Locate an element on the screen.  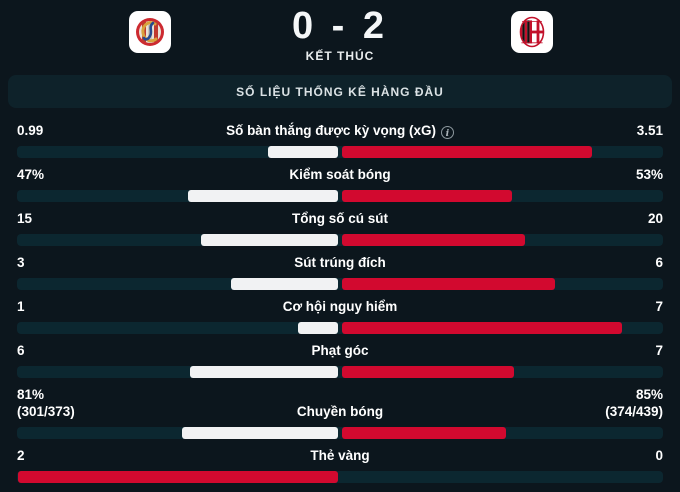
stat-header: 3 Sút trúng đíchi 6 is located at coordinates (340, 262).